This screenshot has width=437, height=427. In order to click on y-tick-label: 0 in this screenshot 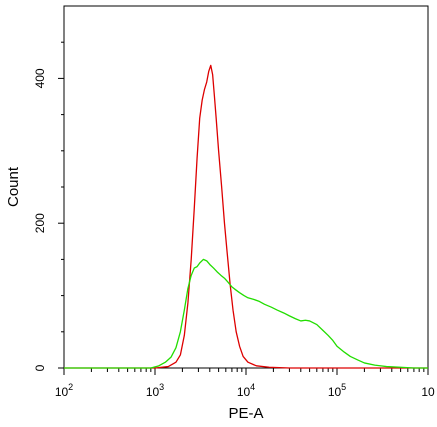, I will do `click(40, 367)`.